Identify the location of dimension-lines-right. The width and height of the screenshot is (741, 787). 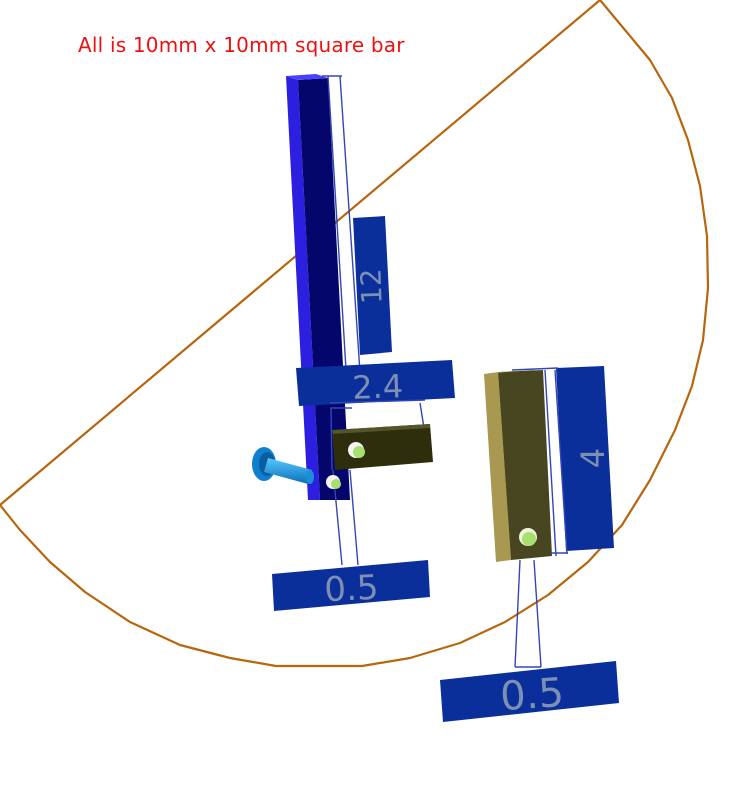
(539, 517).